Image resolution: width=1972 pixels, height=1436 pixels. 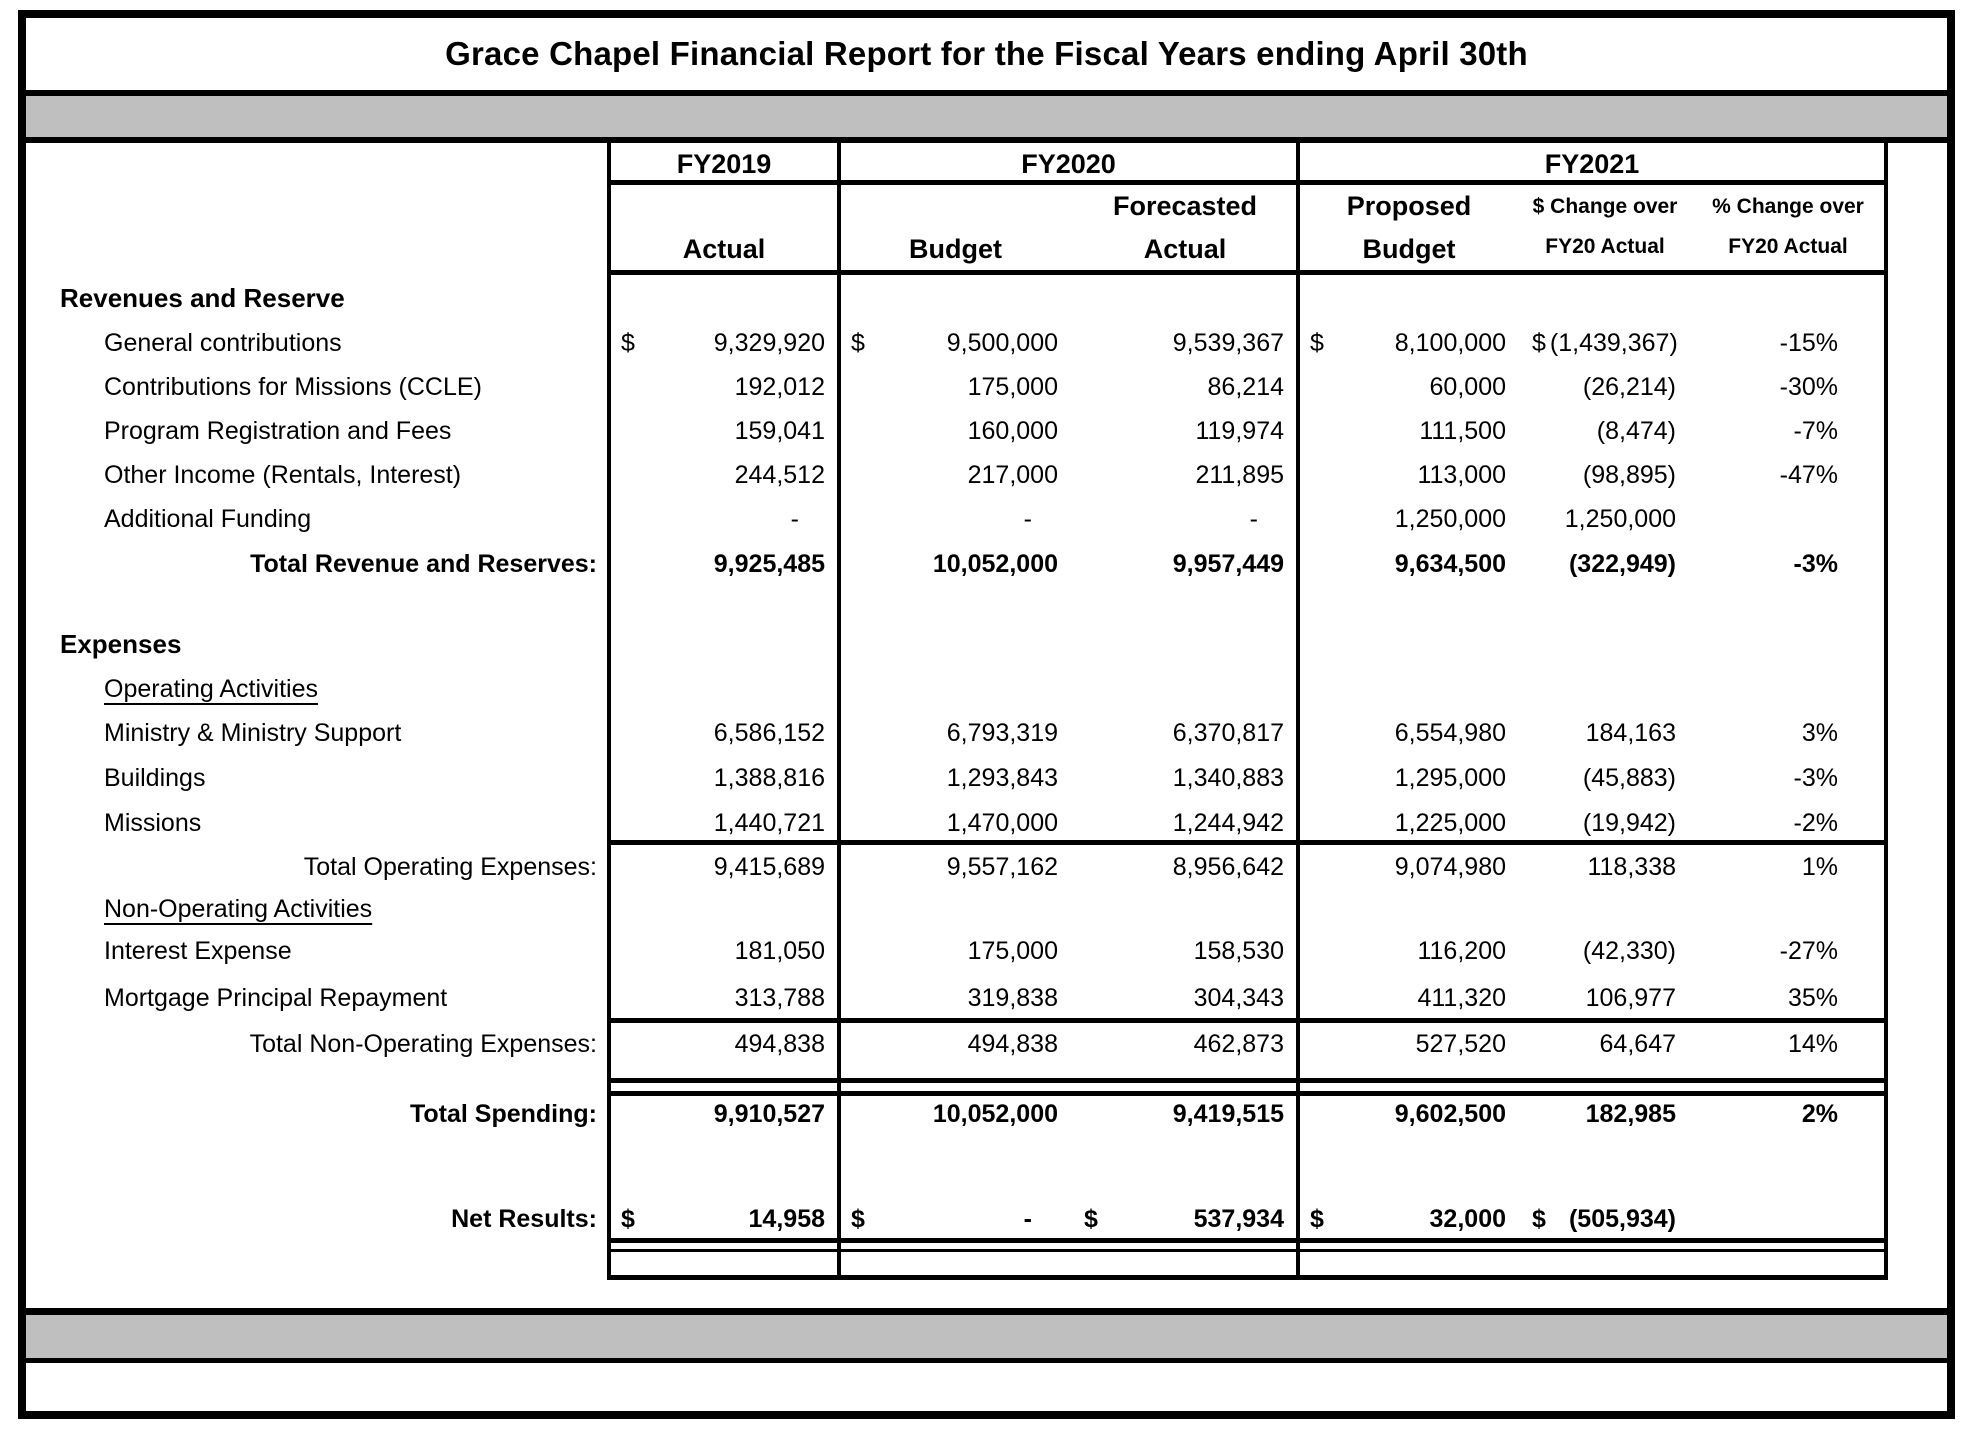 I want to click on cell-fy2020-forecasted-actual: -, so click(x=1185, y=519).